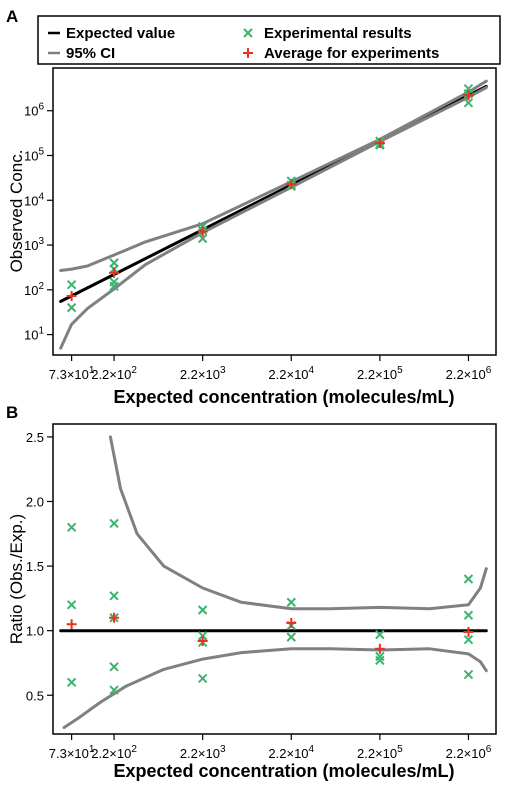 The image size is (509, 785). I want to click on y-tick-label: 10², so click(34, 289).